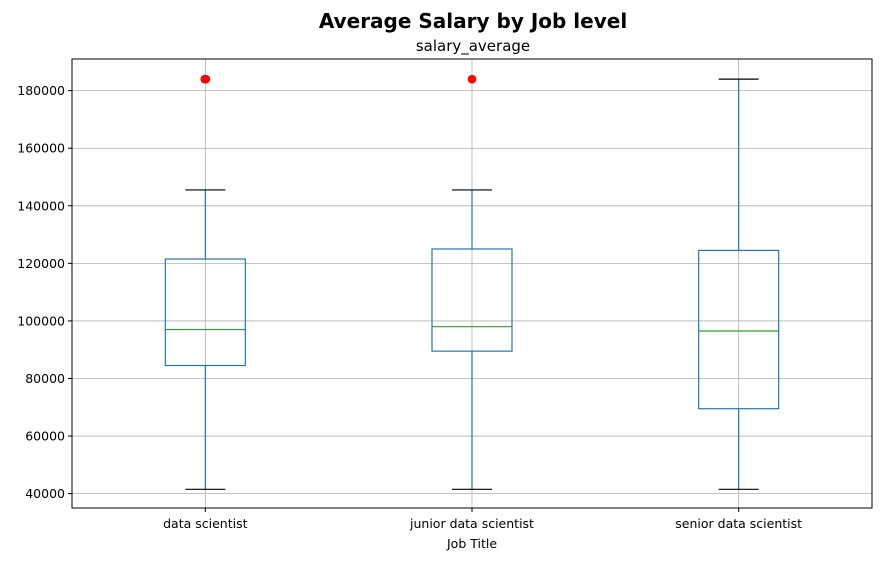 The height and width of the screenshot is (561, 882). What do you see at coordinates (738, 523) in the screenshot?
I see `x-tick-label: senior data scientist` at bounding box center [738, 523].